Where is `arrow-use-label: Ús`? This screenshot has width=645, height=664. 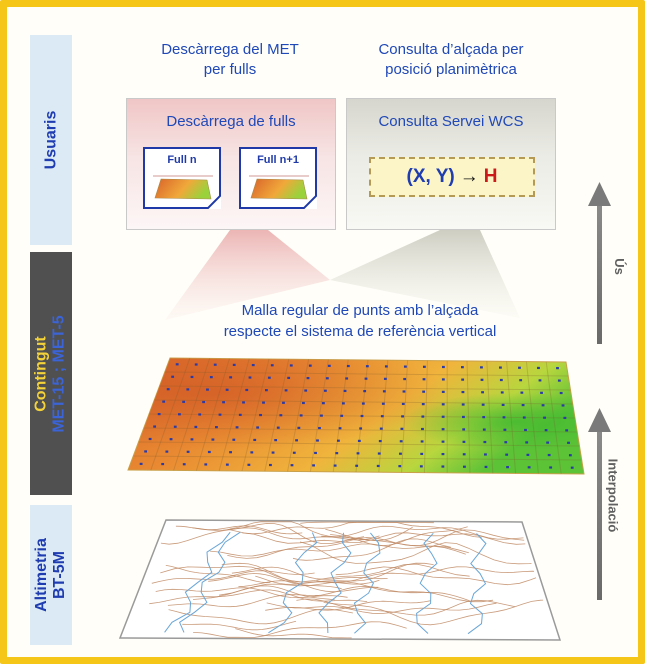
arrow-use-label: Ús is located at coordinates (619, 266).